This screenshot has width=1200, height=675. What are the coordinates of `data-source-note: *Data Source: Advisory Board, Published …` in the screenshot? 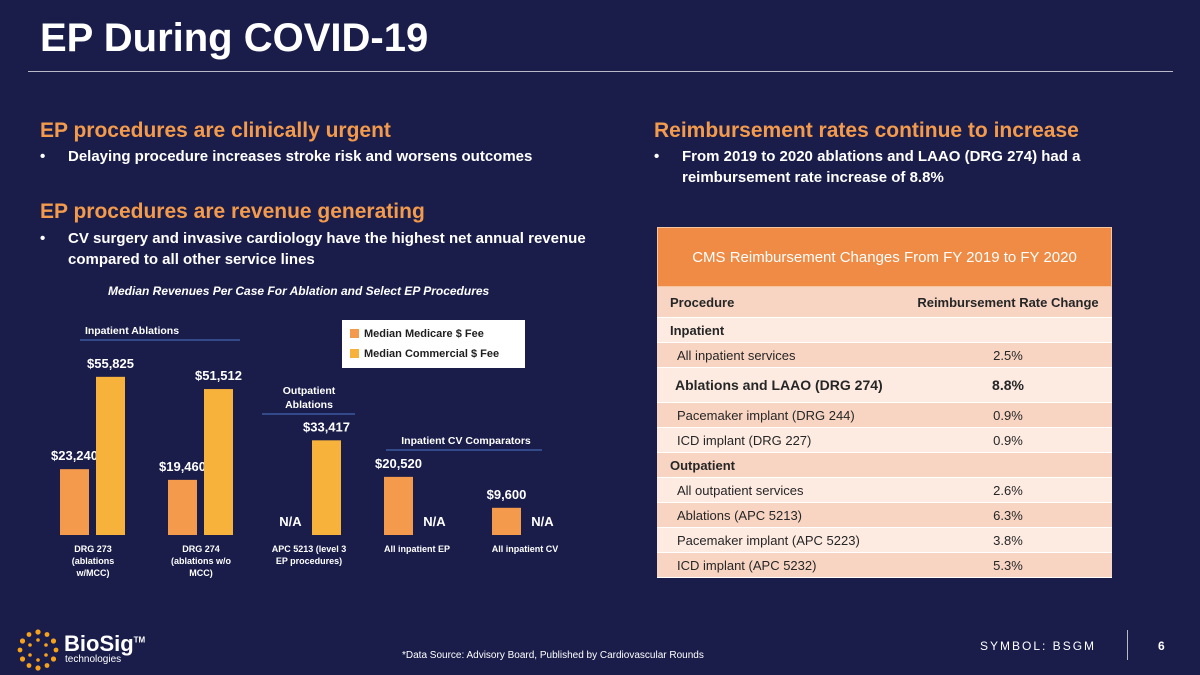 It's located at (553, 655).